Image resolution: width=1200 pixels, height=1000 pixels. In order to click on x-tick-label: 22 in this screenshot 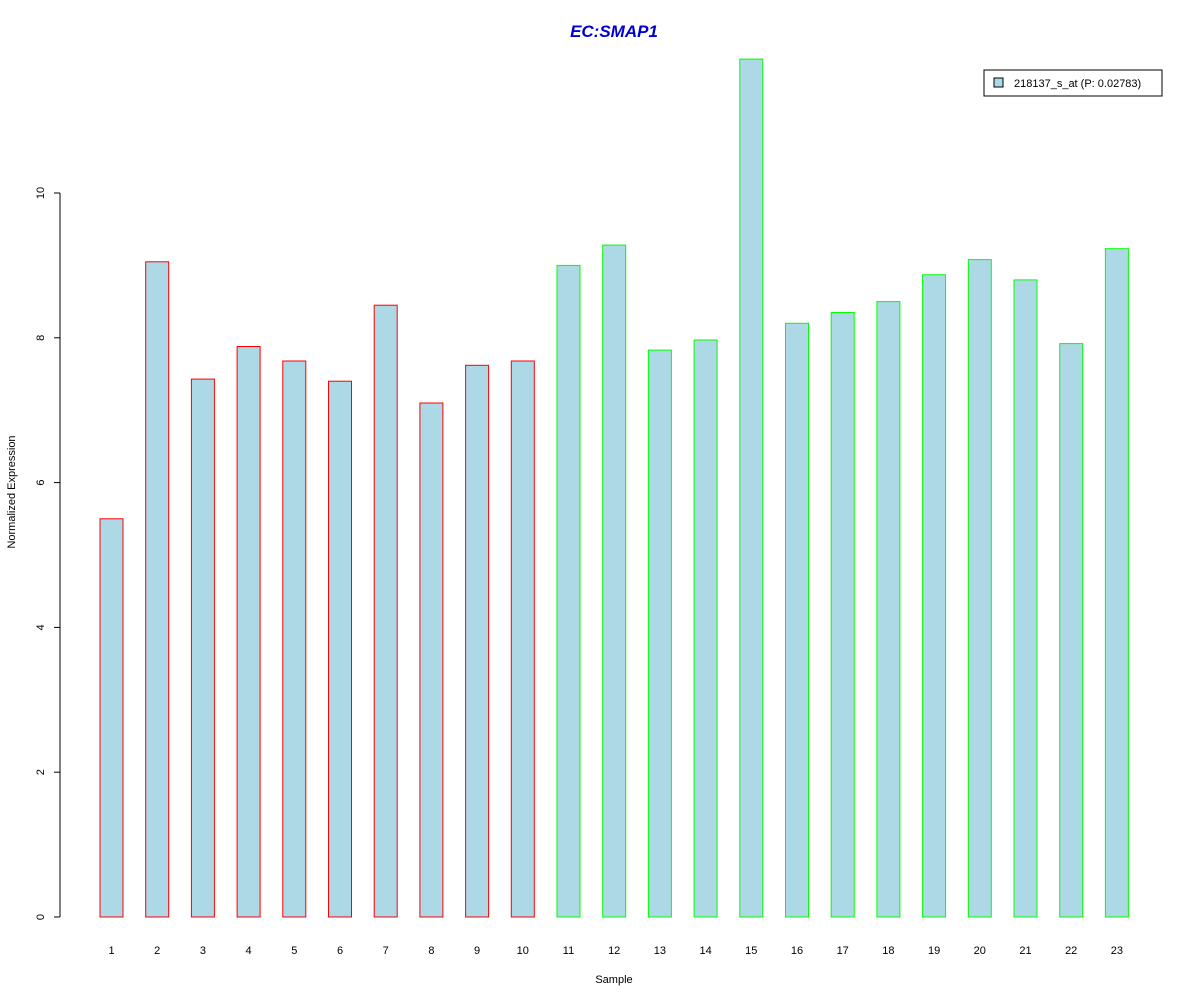, I will do `click(1071, 951)`.